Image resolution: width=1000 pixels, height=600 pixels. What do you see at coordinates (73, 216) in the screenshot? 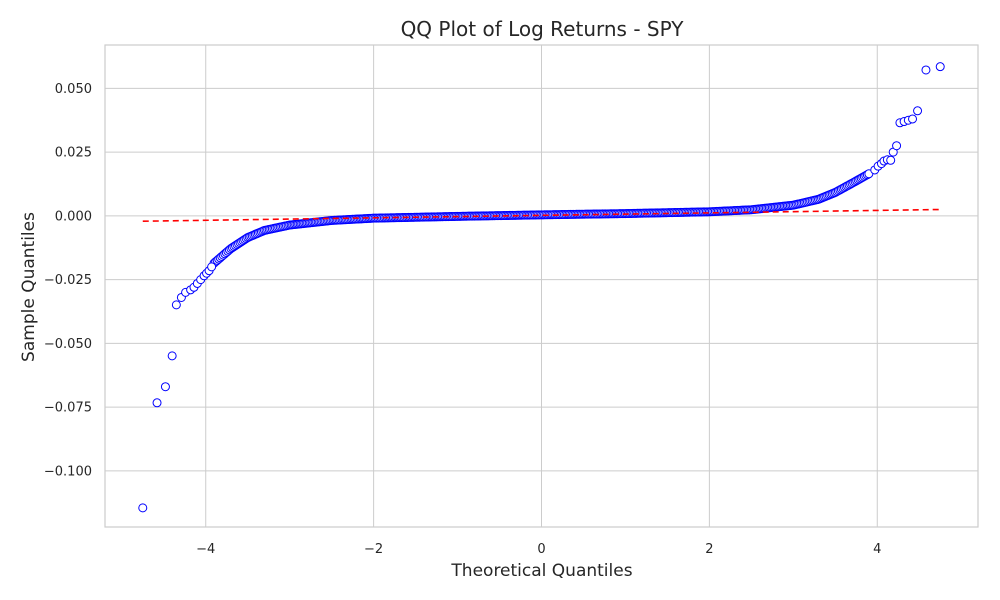
I see `y-tick-label: 0.000` at bounding box center [73, 216].